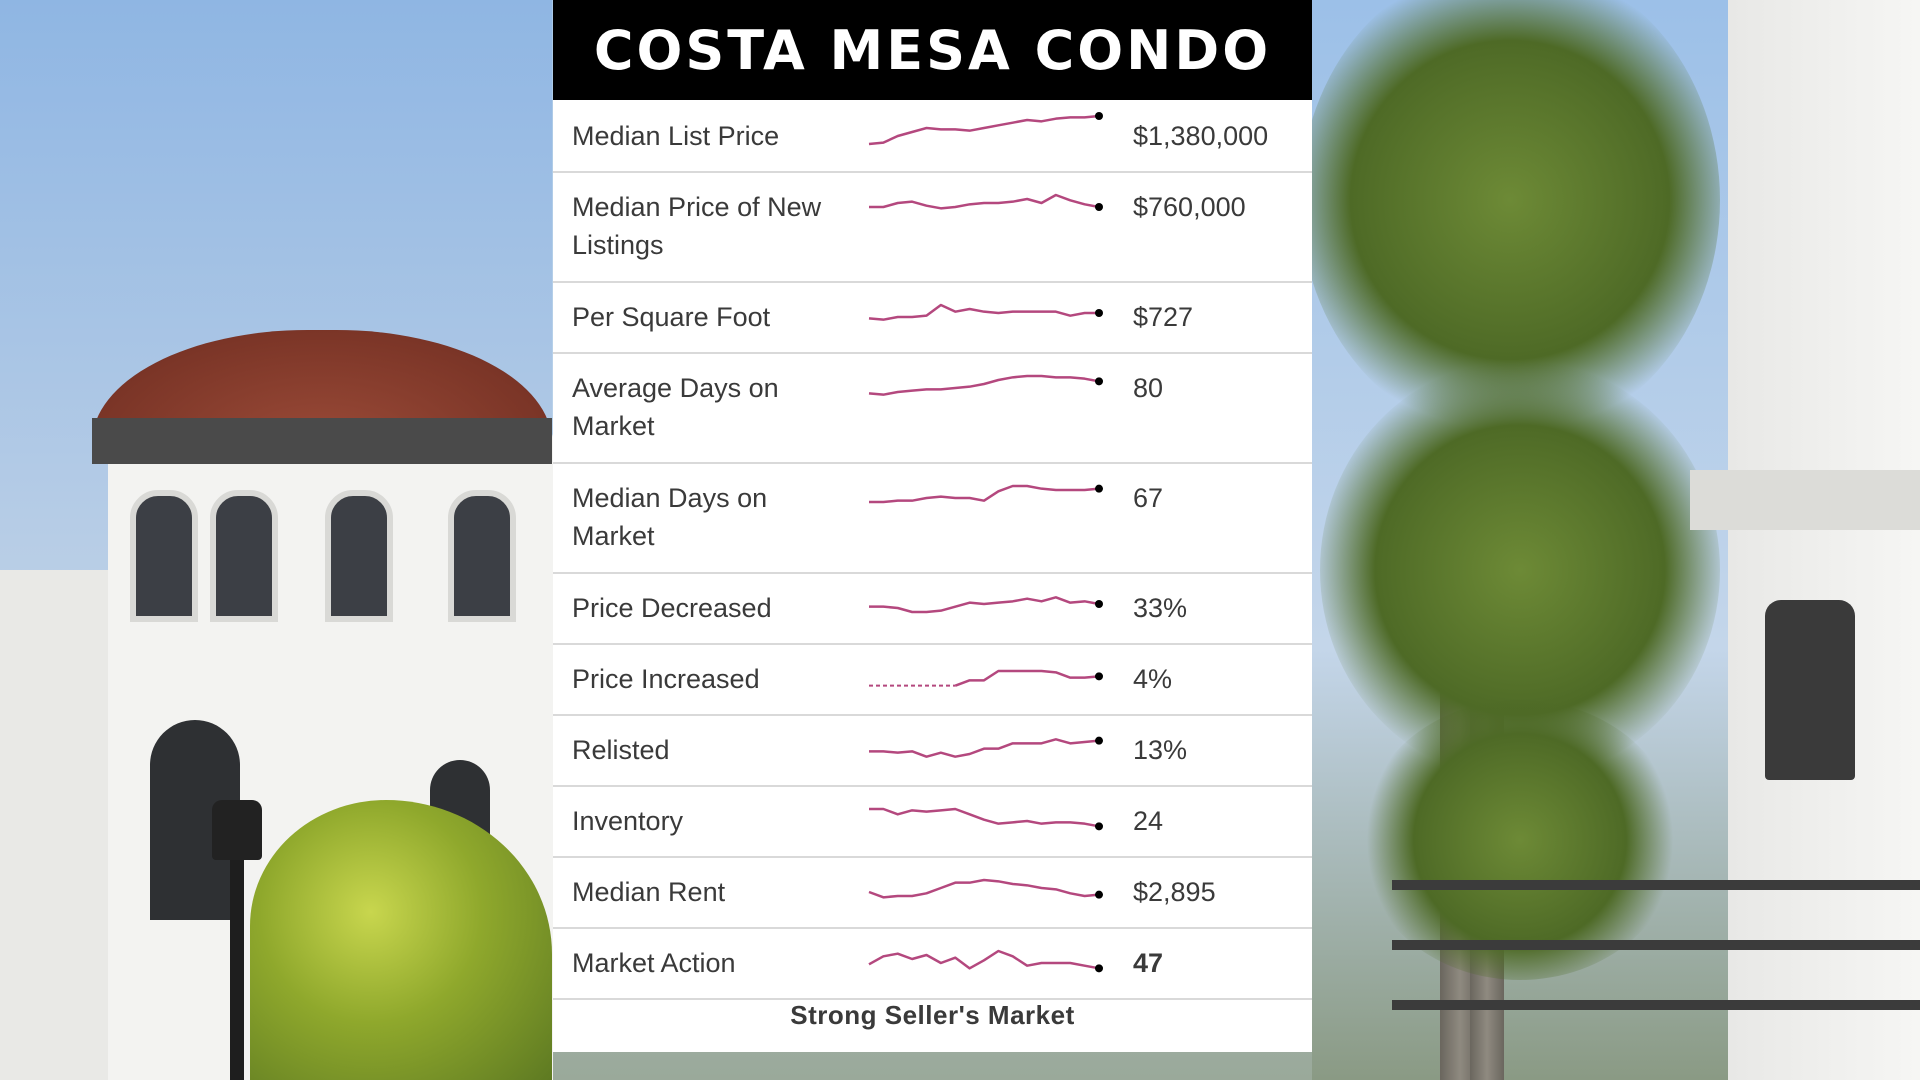 The height and width of the screenshot is (1080, 1920). What do you see at coordinates (1148, 963) in the screenshot?
I see `stat-value: 47` at bounding box center [1148, 963].